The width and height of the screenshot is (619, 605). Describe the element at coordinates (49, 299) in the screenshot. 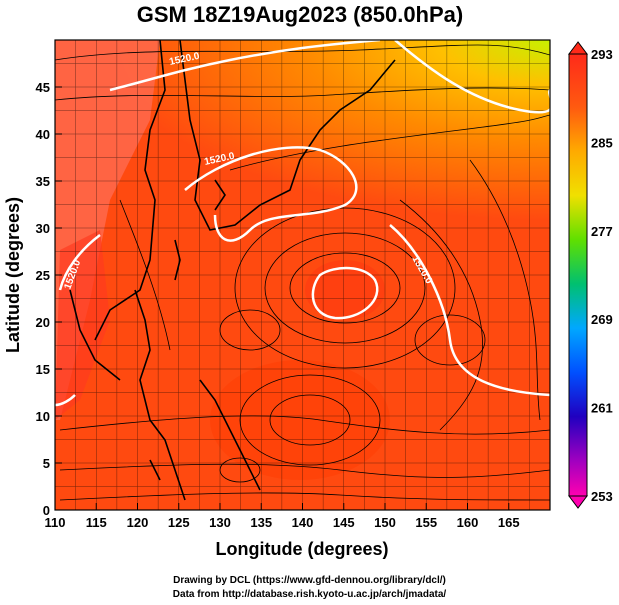

I see `y-tick-labels: 0 5 10 15 20 25 30 35 40 45` at that location.